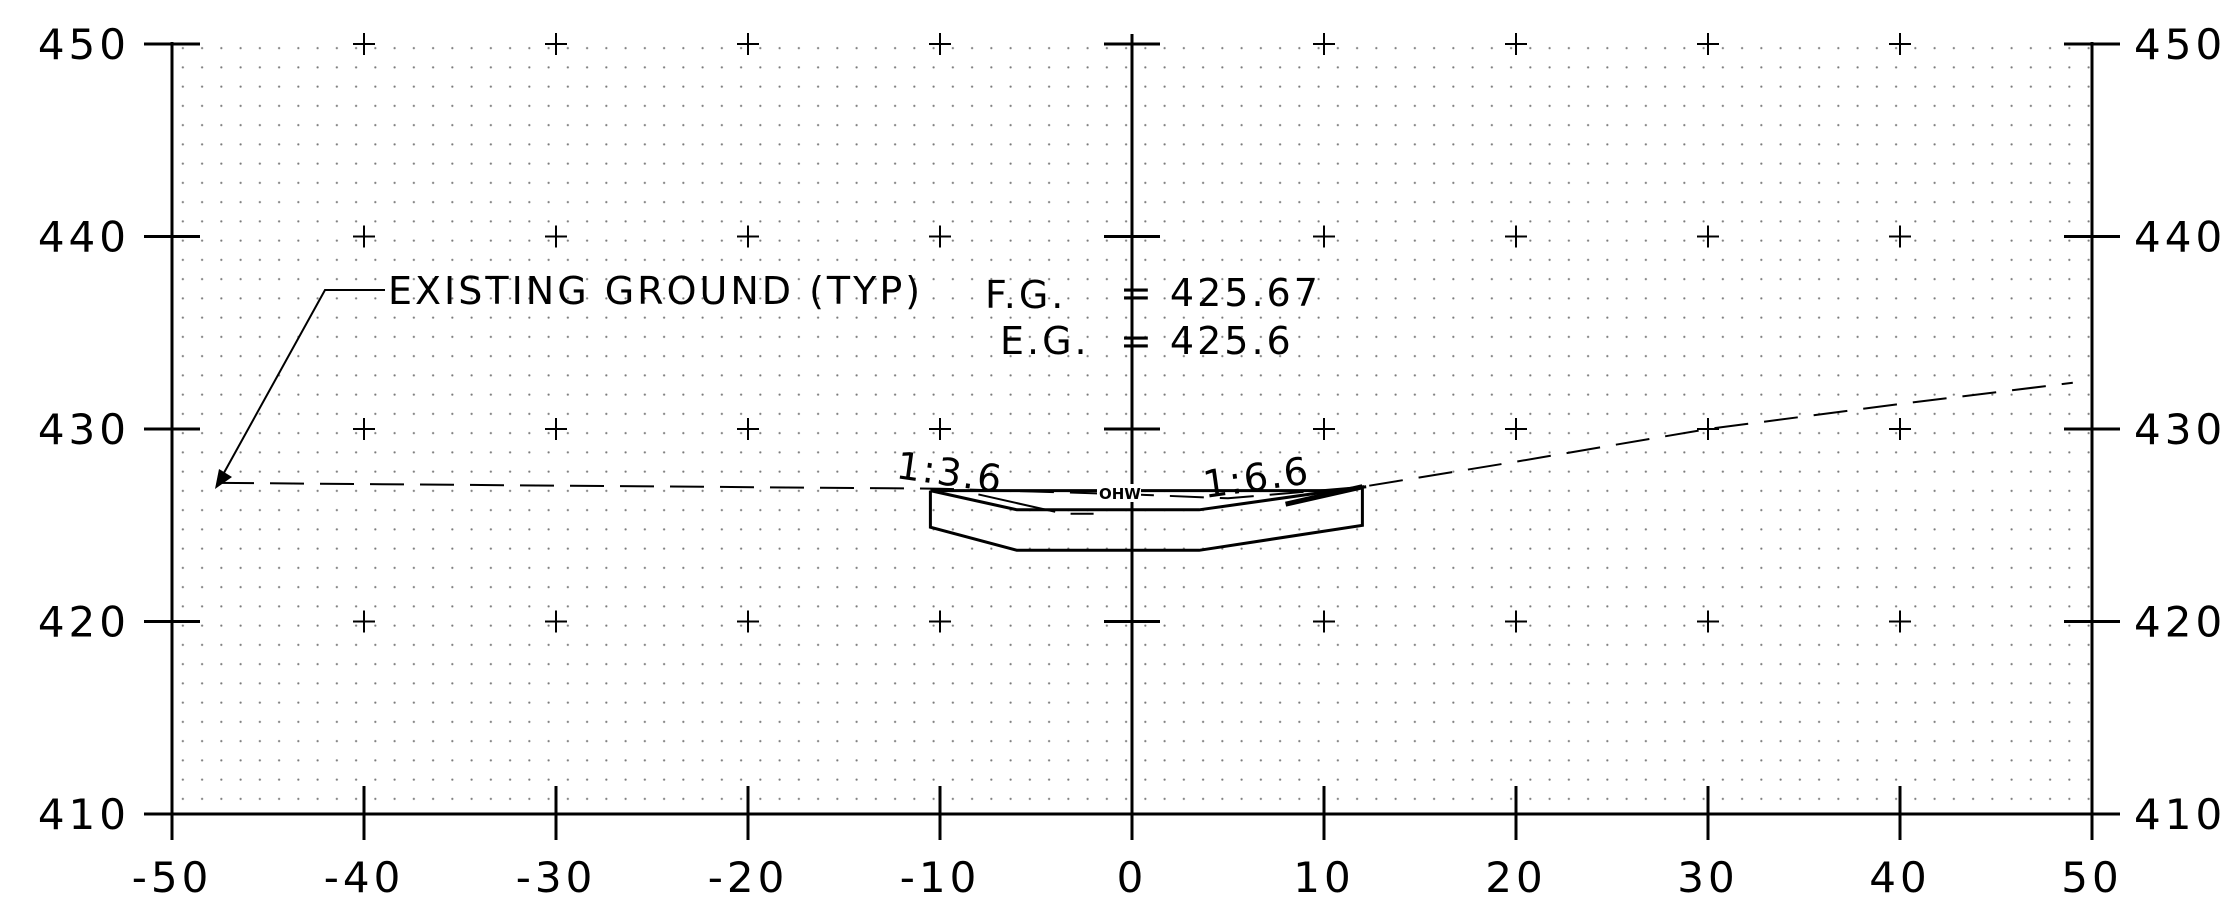 Image resolution: width=2234 pixels, height=914 pixels. I want to click on x-tick-label: -20, so click(748, 877).